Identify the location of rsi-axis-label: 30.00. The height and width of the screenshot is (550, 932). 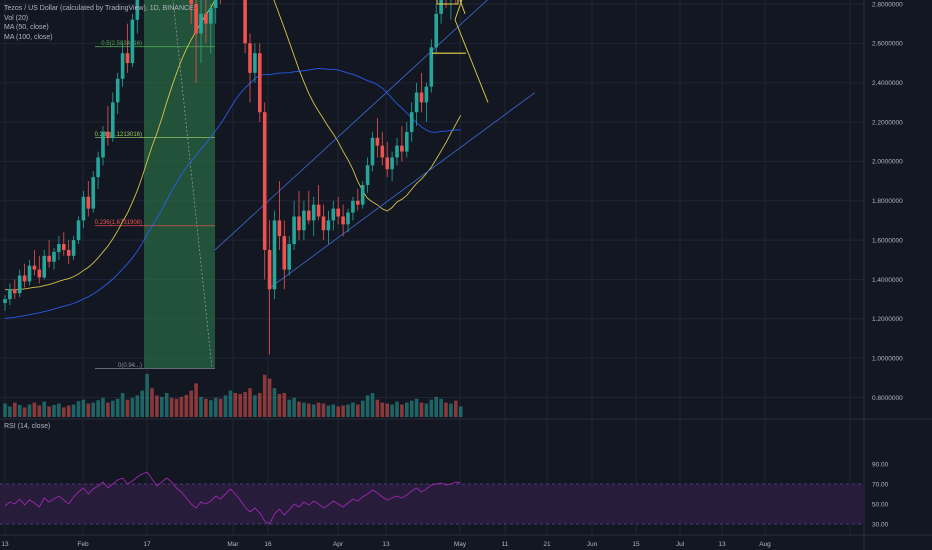
(880, 524).